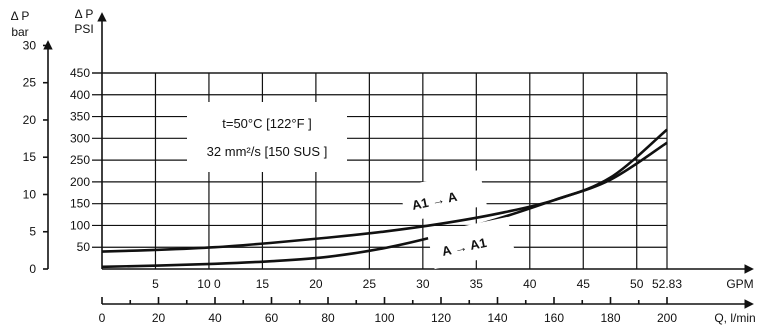 This screenshot has height=327, width=760. I want to click on gpm-tick-label: 25, so click(370, 284).